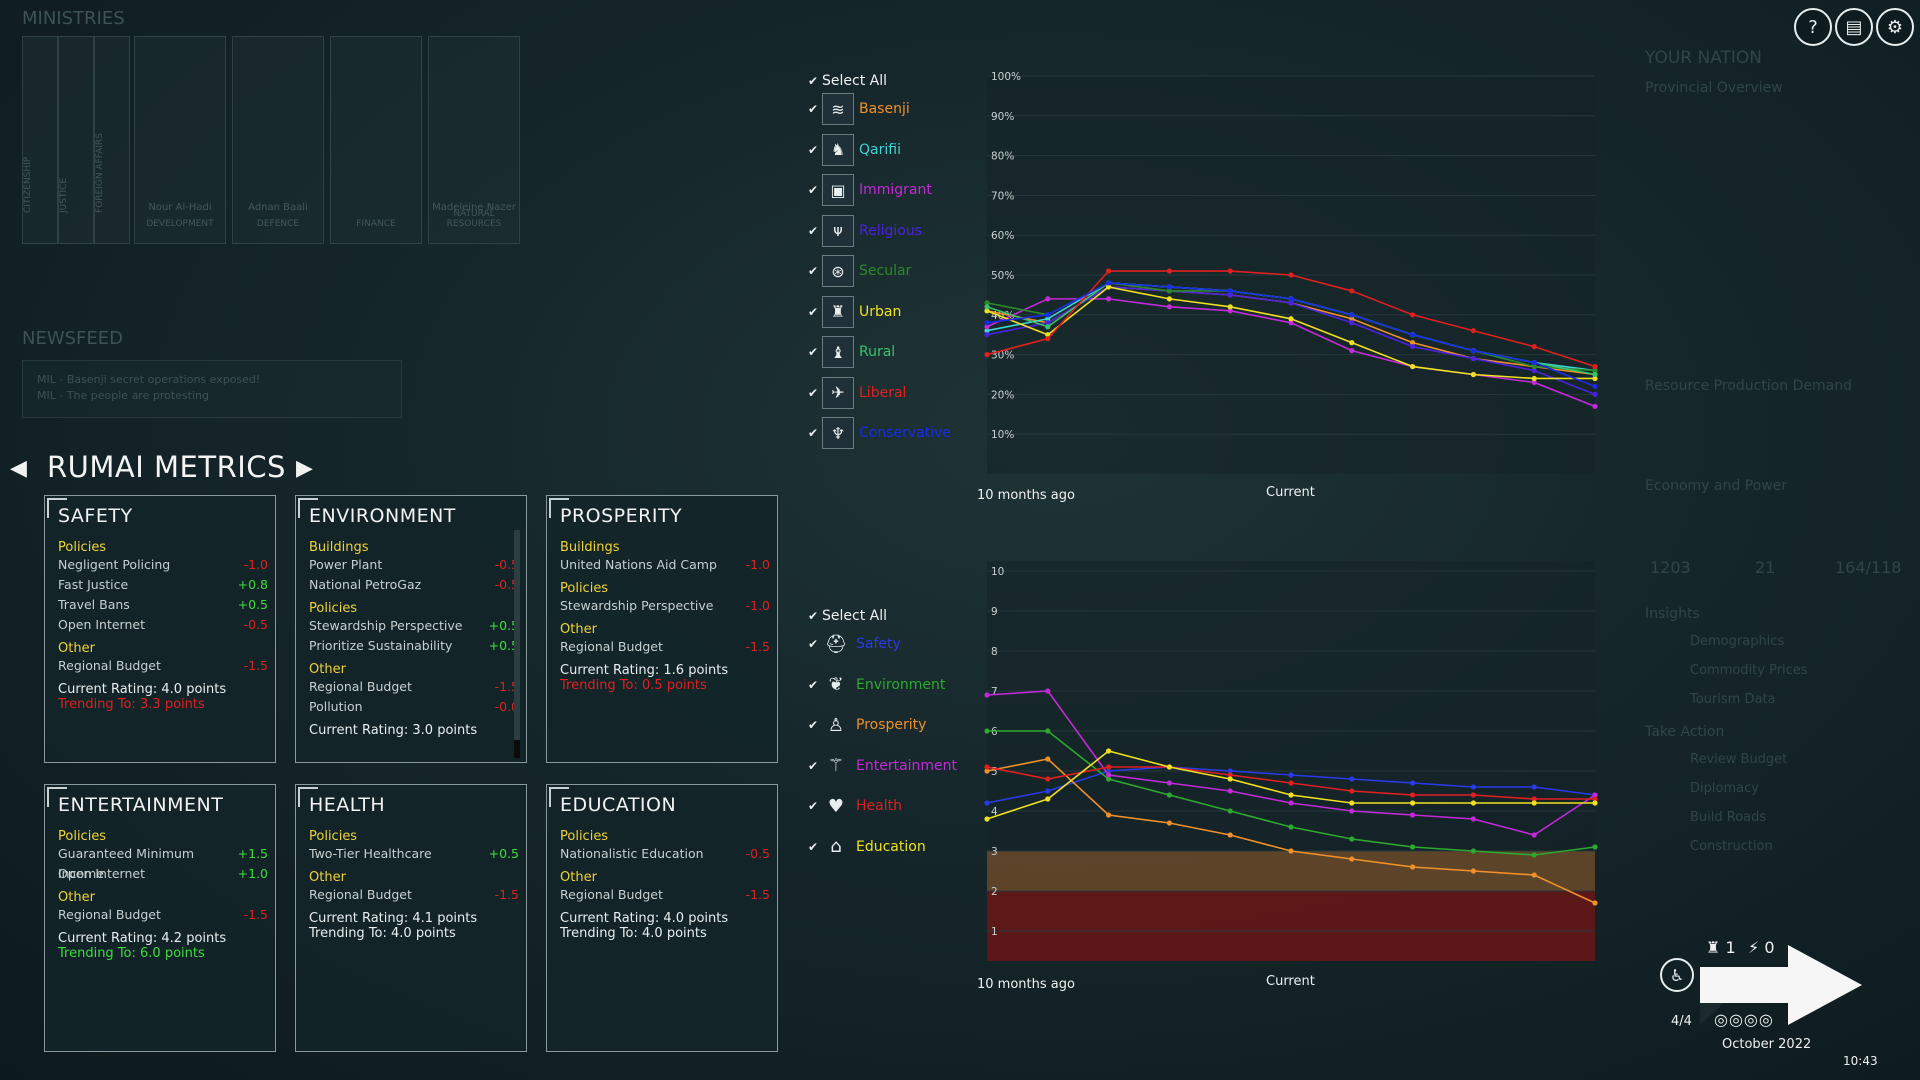 This screenshot has width=1920, height=1080. Describe the element at coordinates (836, 765) in the screenshot. I see `dancer-icon: ⚚` at that location.